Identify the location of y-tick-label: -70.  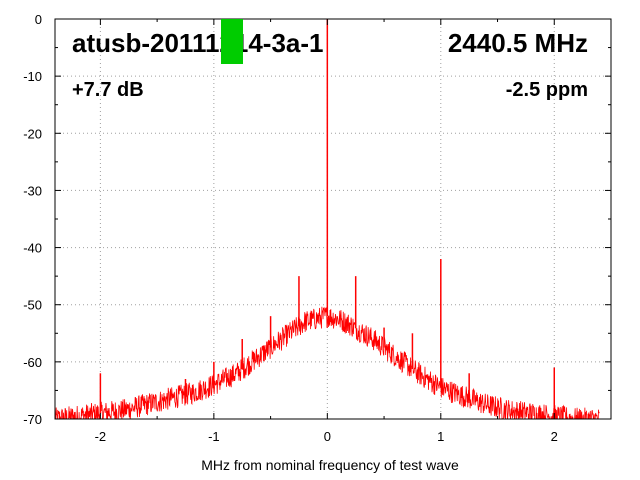
(32, 419).